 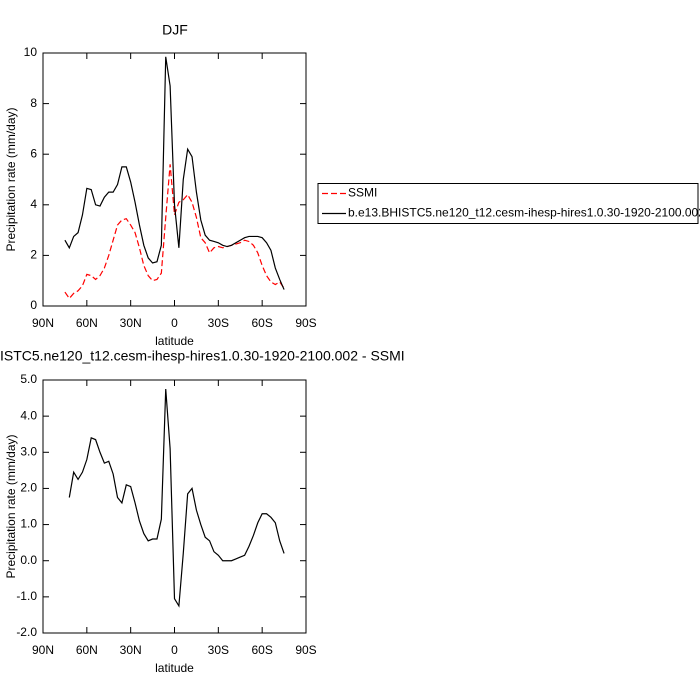 What do you see at coordinates (33, 305) in the screenshot?
I see `y-tick-label: 0` at bounding box center [33, 305].